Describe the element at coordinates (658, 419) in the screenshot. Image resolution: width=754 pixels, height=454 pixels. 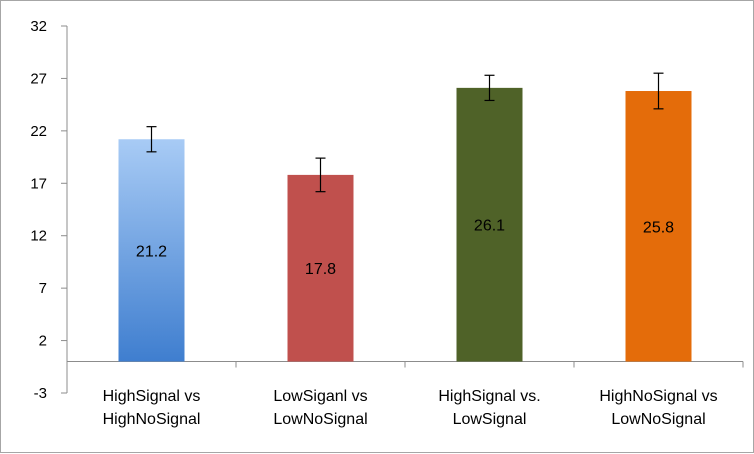
I see `category-label-3-line-1: LowNoSignal` at that location.